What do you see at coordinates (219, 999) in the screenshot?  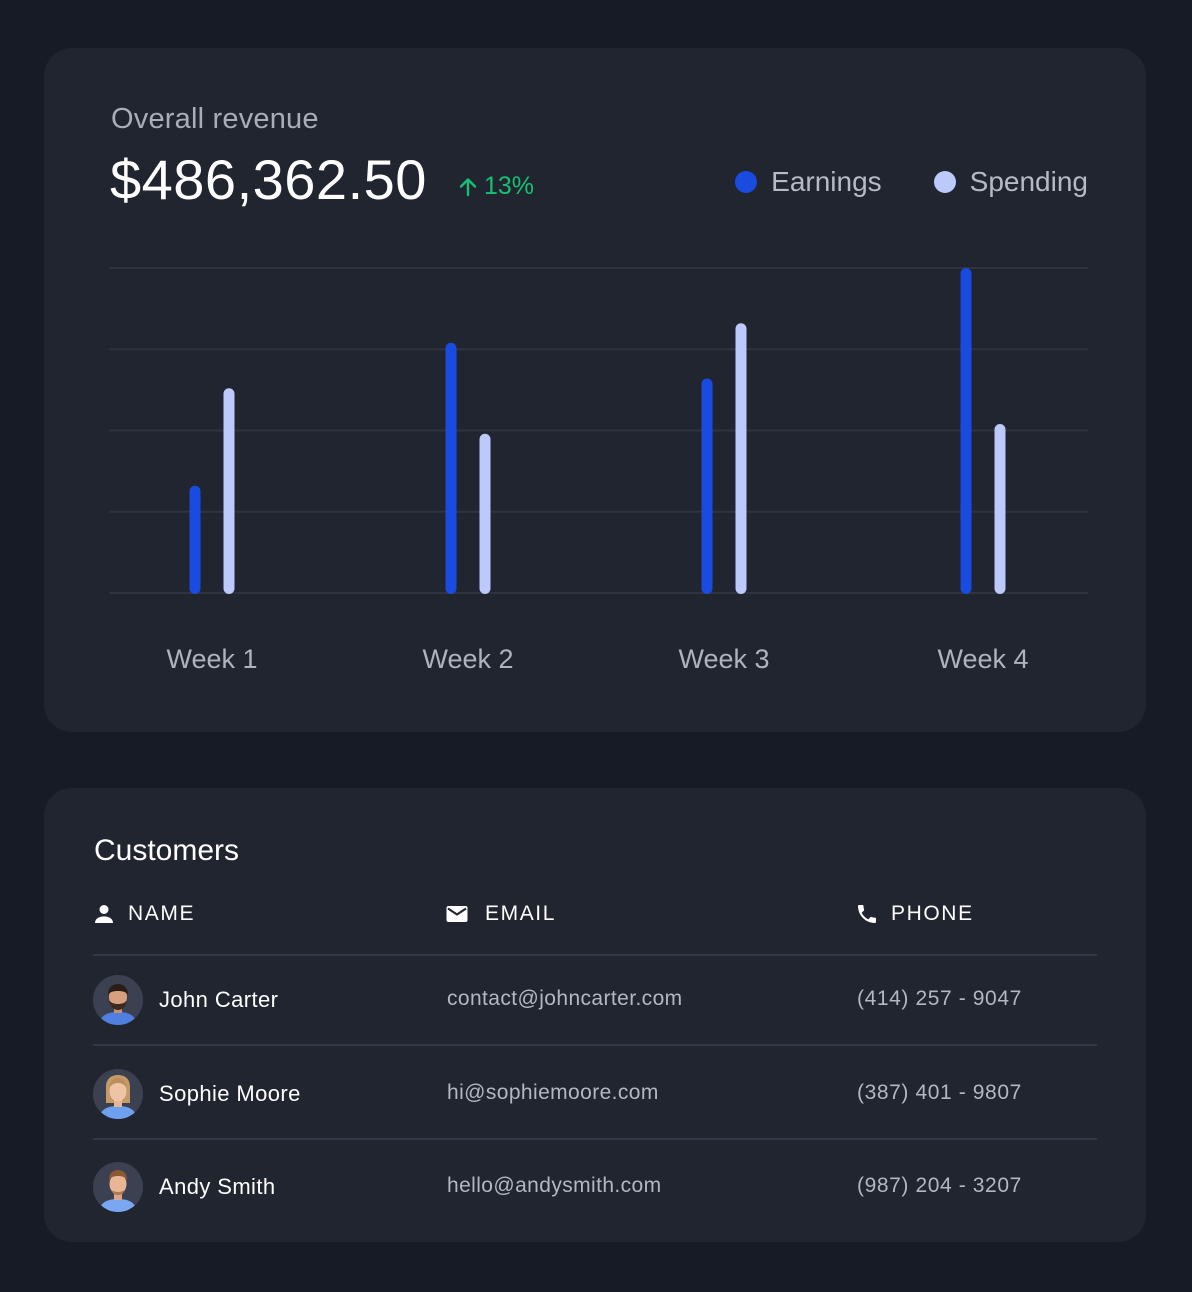 I see `customer-name: John Carter` at bounding box center [219, 999].